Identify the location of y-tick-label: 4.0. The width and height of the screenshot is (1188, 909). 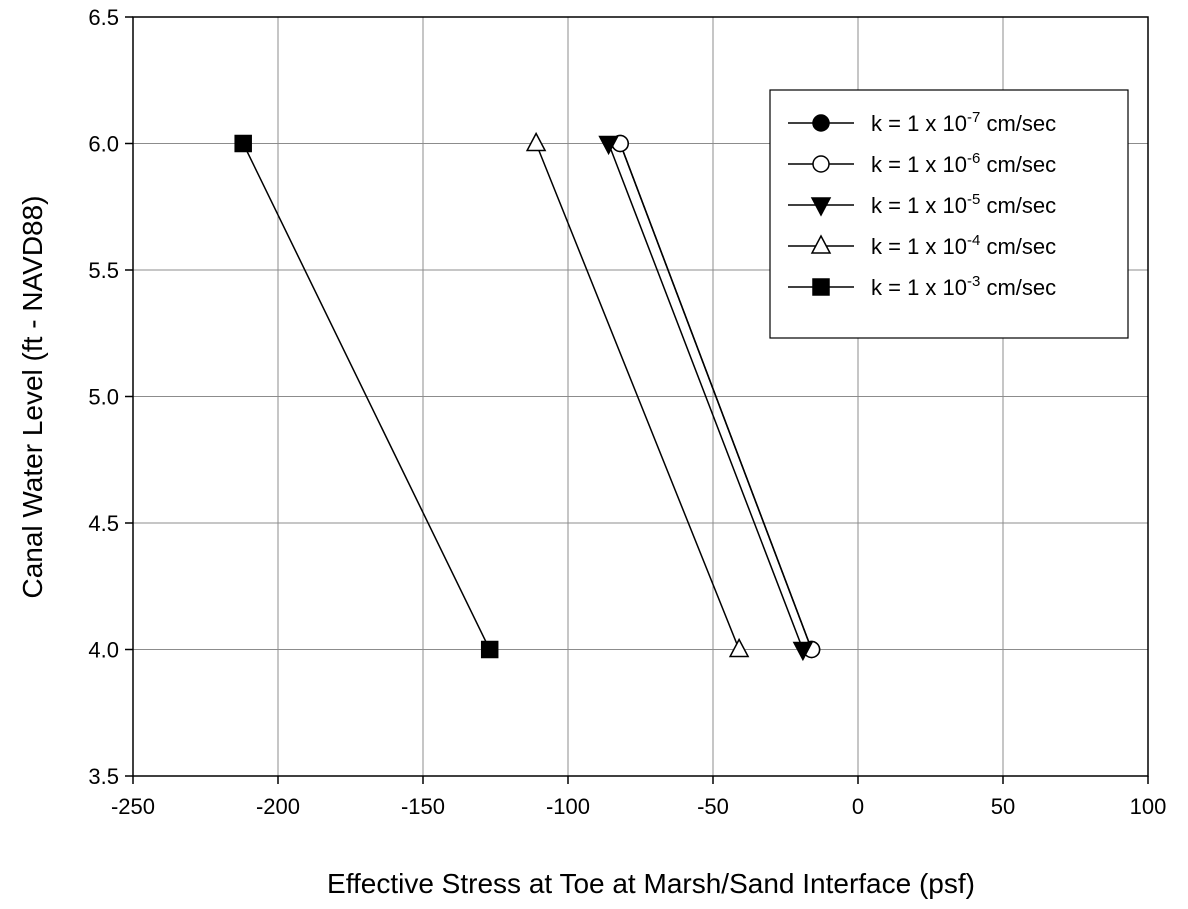
(103, 650).